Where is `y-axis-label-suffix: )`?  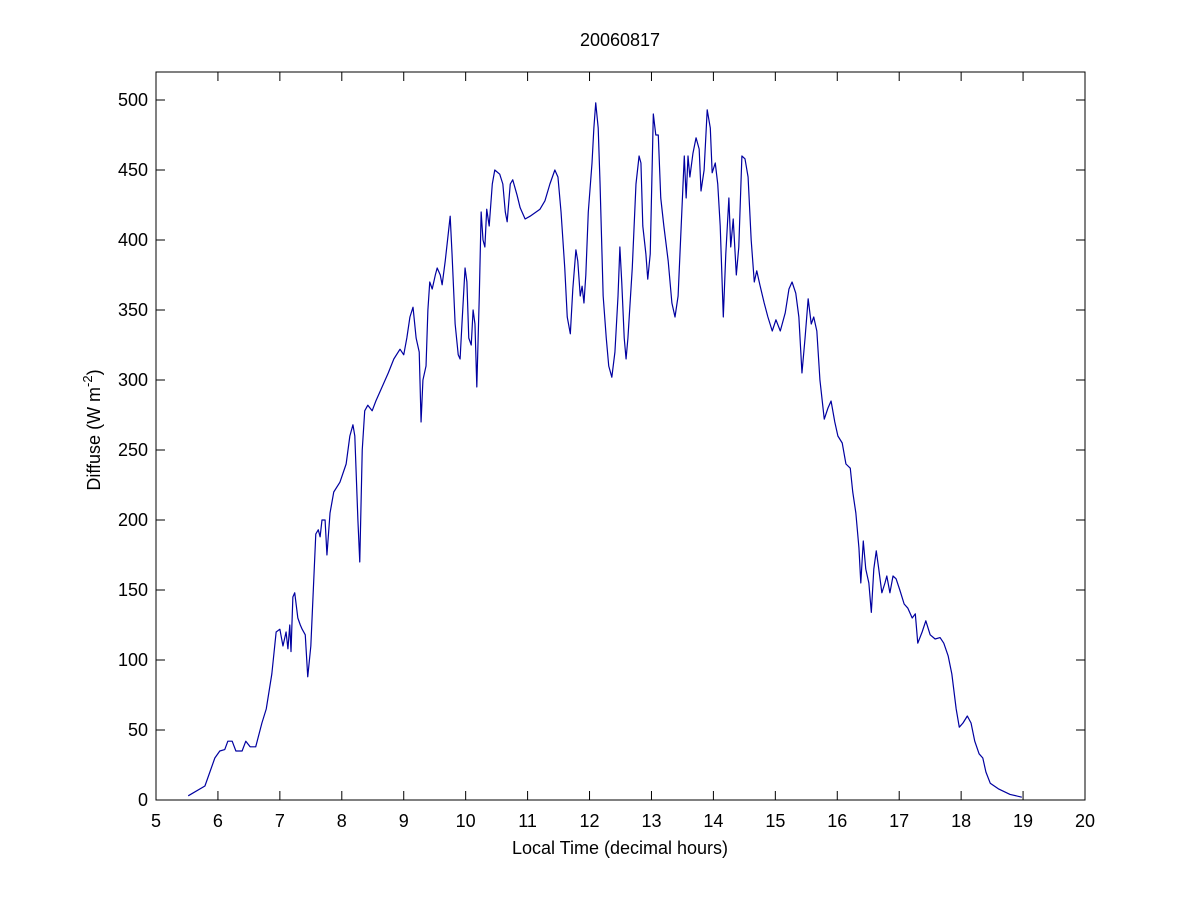
y-axis-label-suffix: ) is located at coordinates (94, 372).